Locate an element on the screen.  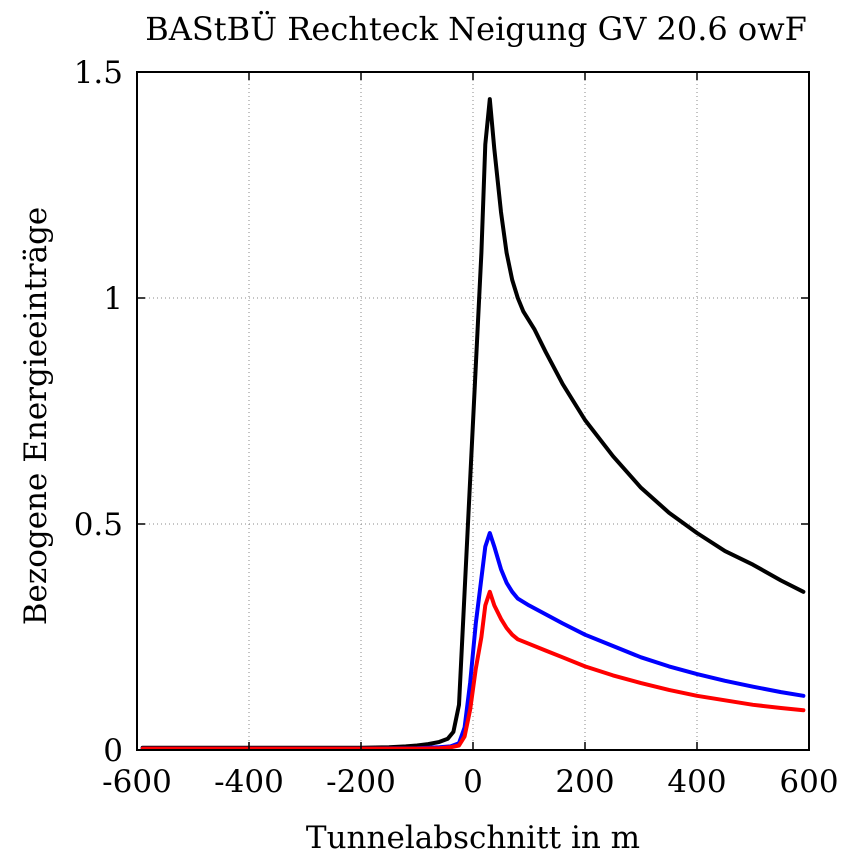
y-tick-label: 0 is located at coordinates (113, 751).